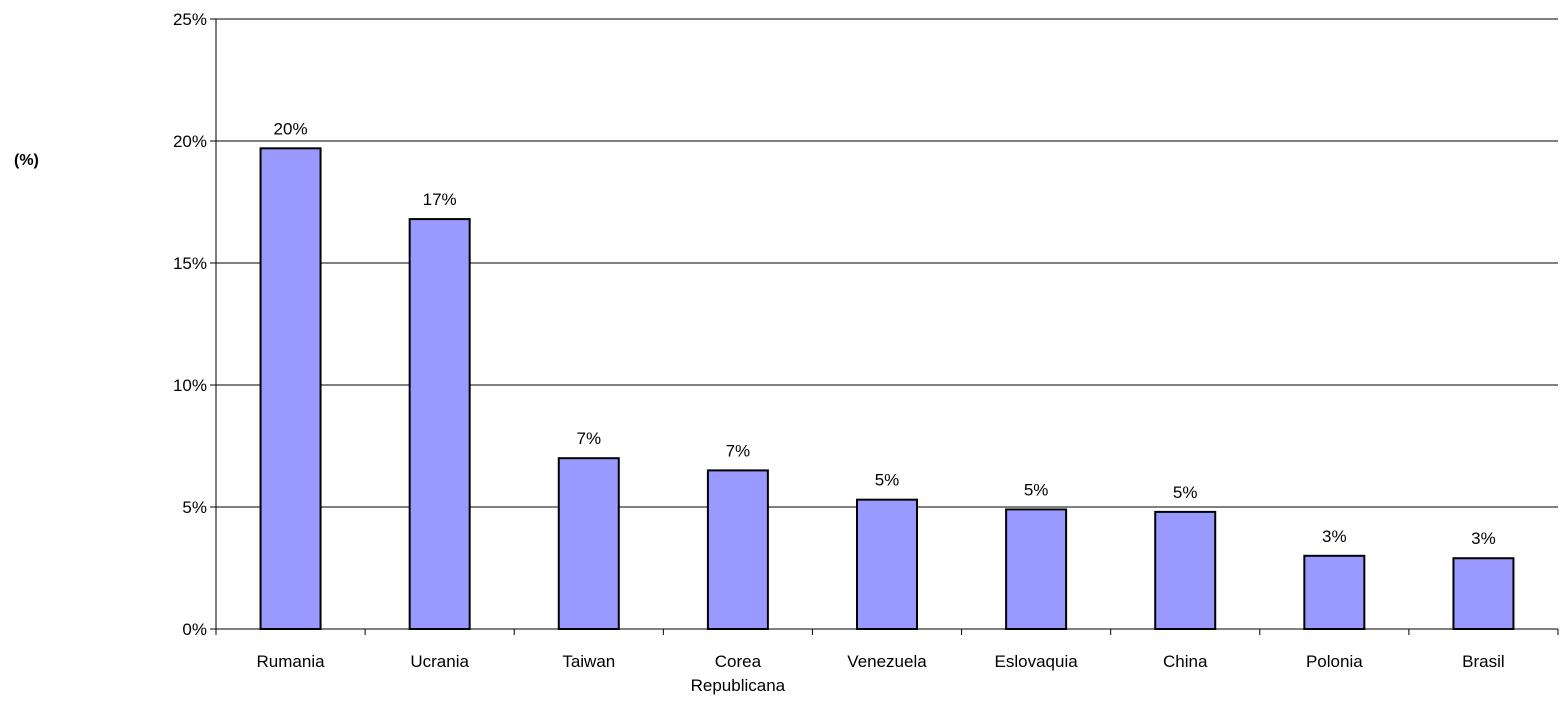 The width and height of the screenshot is (1561, 701). I want to click on x-tick-label: Rumania, so click(291, 661).